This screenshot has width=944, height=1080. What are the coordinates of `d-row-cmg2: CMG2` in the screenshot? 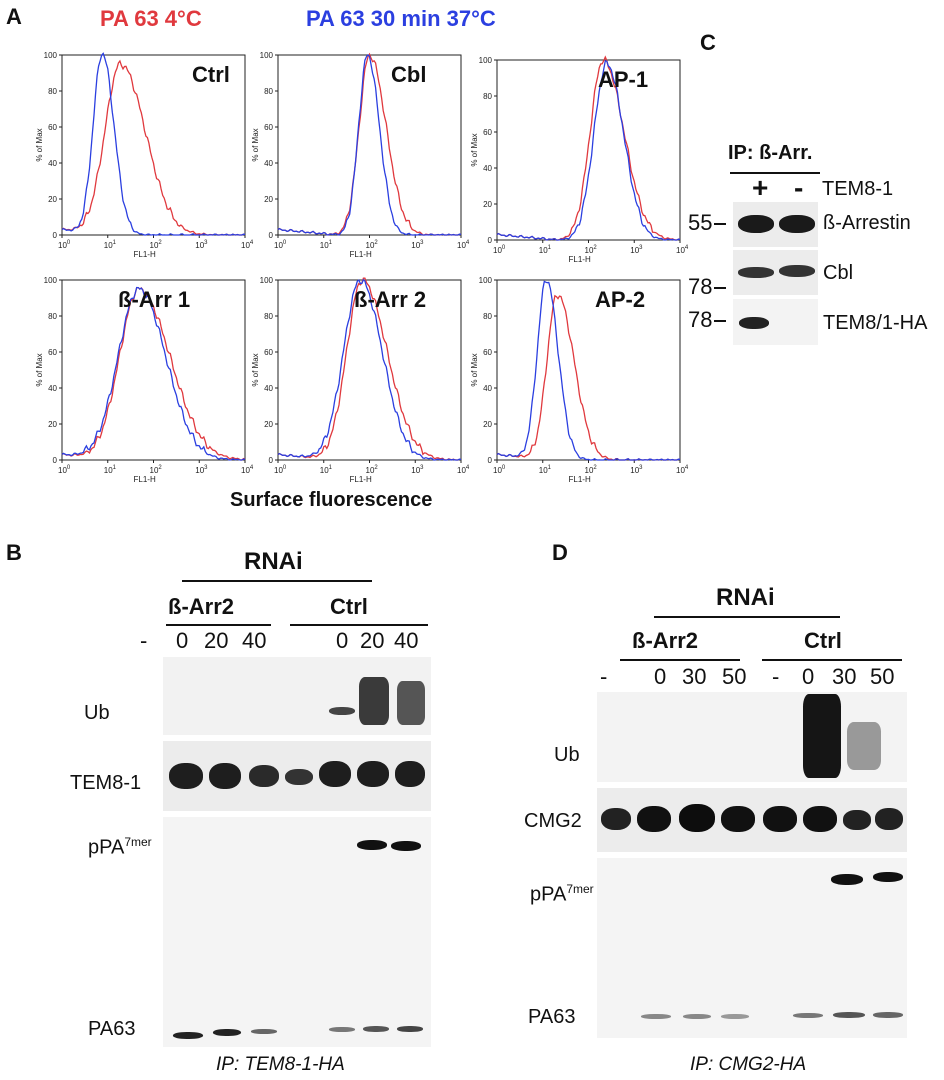 It's located at (553, 821).